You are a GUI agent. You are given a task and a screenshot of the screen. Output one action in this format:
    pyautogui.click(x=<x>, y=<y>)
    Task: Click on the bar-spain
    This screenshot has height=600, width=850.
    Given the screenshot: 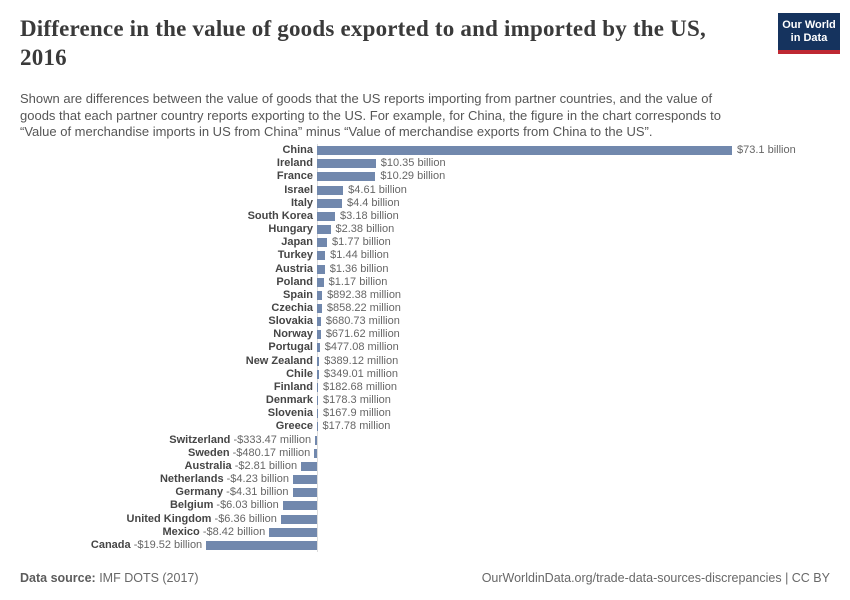 What is the action you would take?
    pyautogui.click(x=320, y=295)
    